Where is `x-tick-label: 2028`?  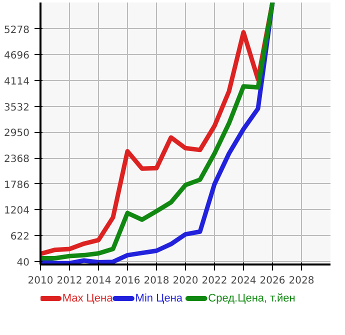
x-tick-label: 2028 is located at coordinates (301, 281).